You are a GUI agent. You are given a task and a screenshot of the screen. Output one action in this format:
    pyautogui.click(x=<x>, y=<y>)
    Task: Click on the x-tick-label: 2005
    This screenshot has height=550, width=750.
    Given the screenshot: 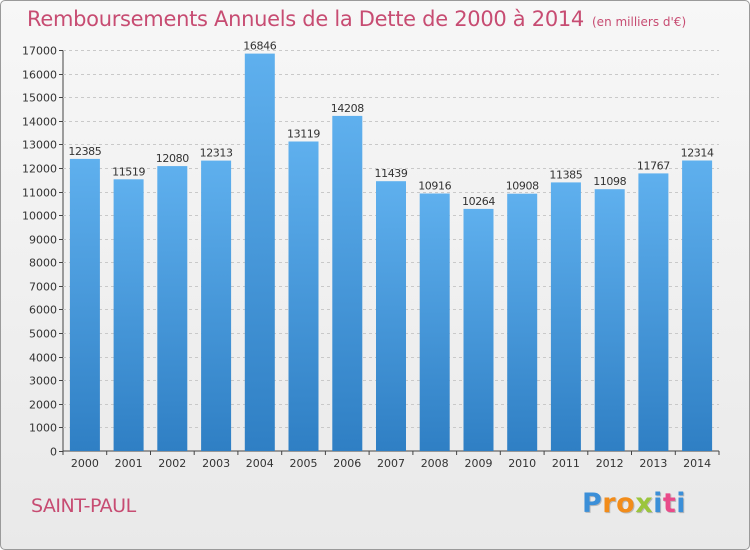 What is the action you would take?
    pyautogui.click(x=304, y=463)
    